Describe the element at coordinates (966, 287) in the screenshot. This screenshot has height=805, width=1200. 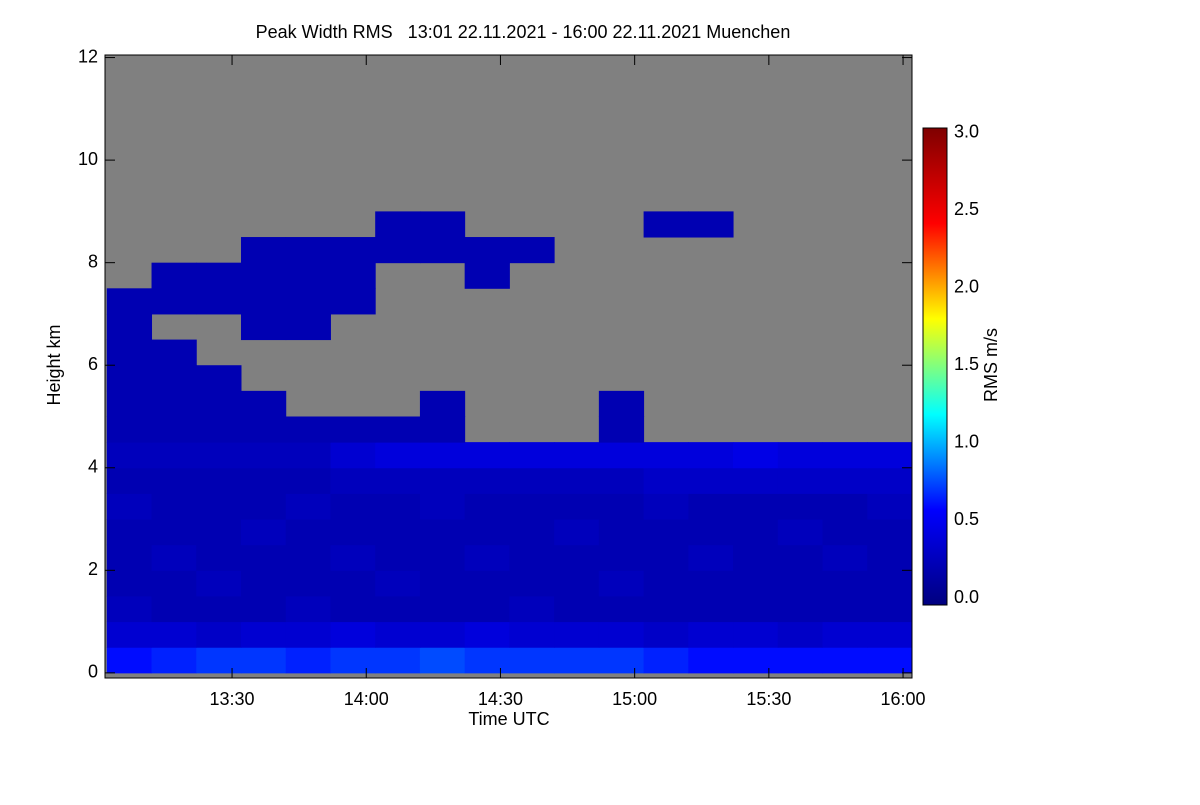
I see `colorbar-tick-label: 2.0` at that location.